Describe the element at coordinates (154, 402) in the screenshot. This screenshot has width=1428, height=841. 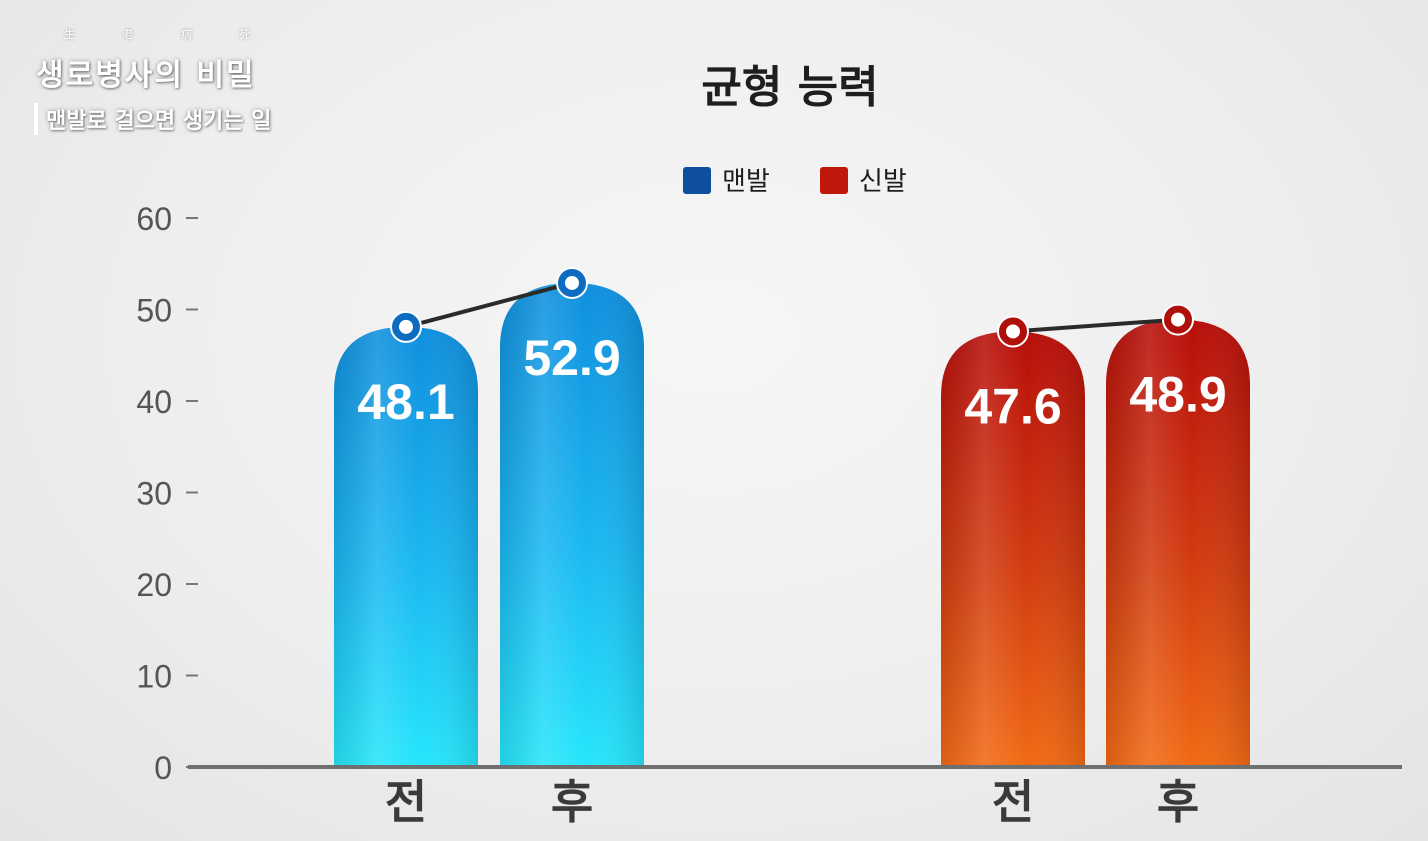
I see `y-tick-label: 40` at that location.